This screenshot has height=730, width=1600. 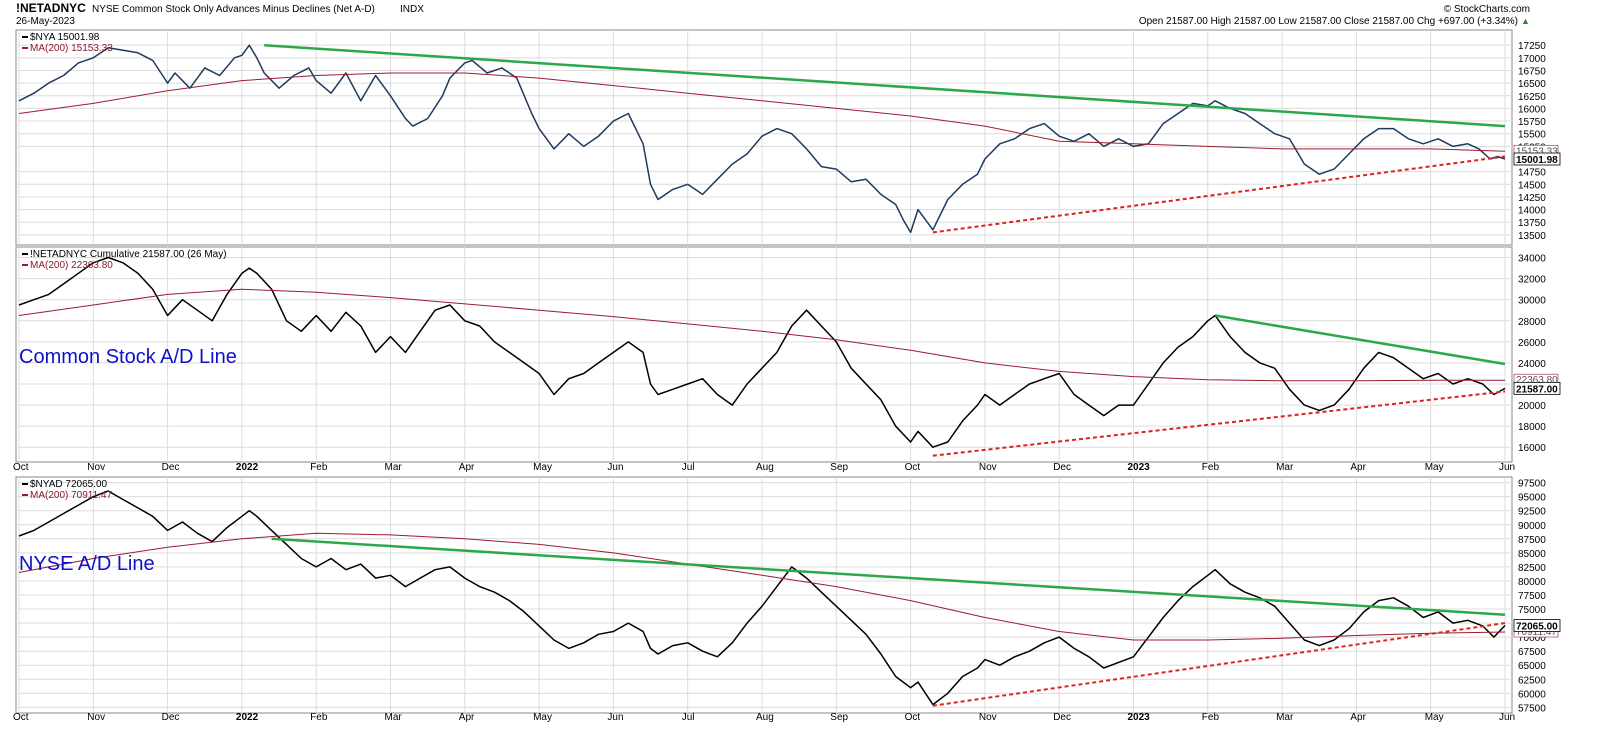 What do you see at coordinates (1532, 185) in the screenshot?
I see `y-tick-label: 14500` at bounding box center [1532, 185].